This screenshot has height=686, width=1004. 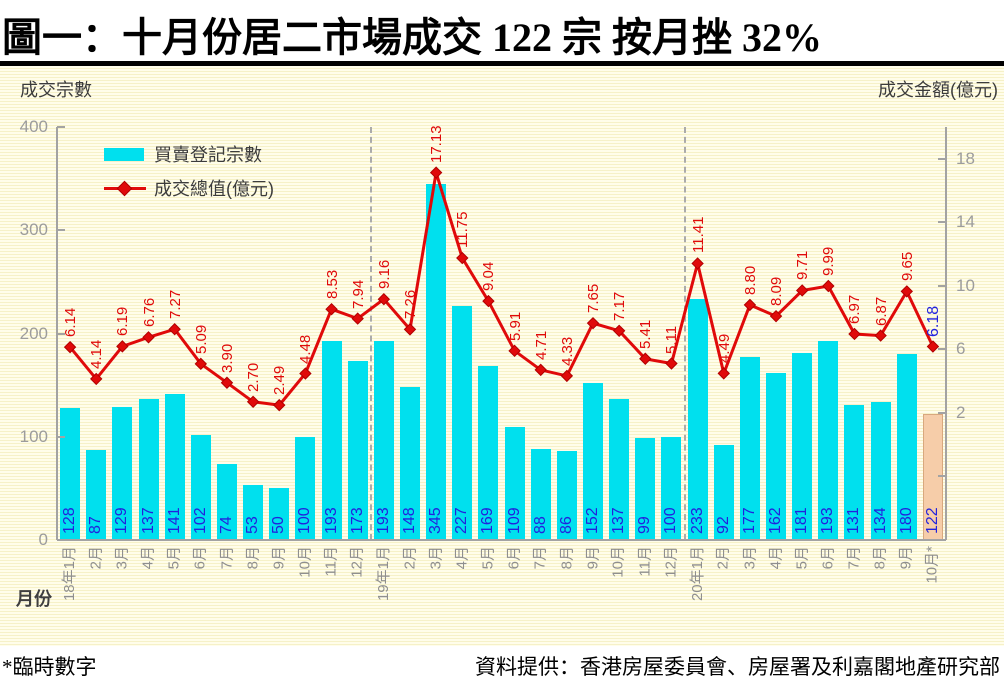 I want to click on legend: 買賣登記宗數 成交總值(億元), so click(x=189, y=176).